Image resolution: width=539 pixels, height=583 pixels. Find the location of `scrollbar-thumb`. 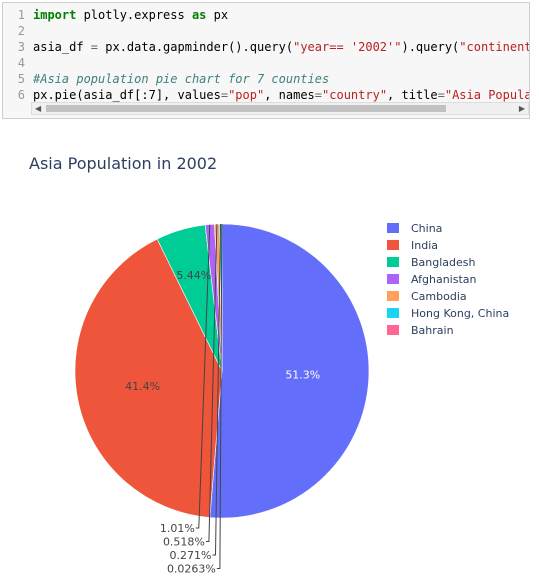

scrollbar-thumb is located at coordinates (246, 108).